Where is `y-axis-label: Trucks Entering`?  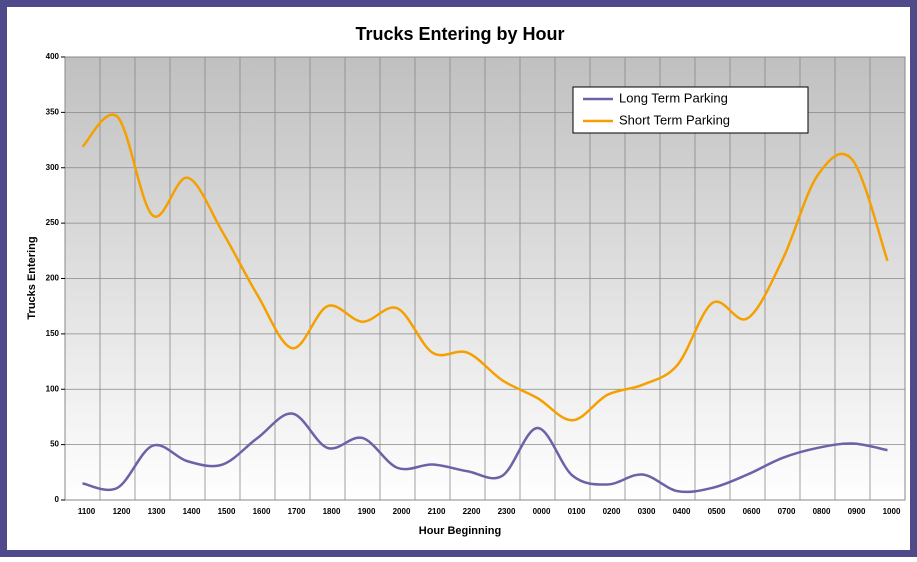
y-axis-label: Trucks Entering is located at coordinates (32, 277).